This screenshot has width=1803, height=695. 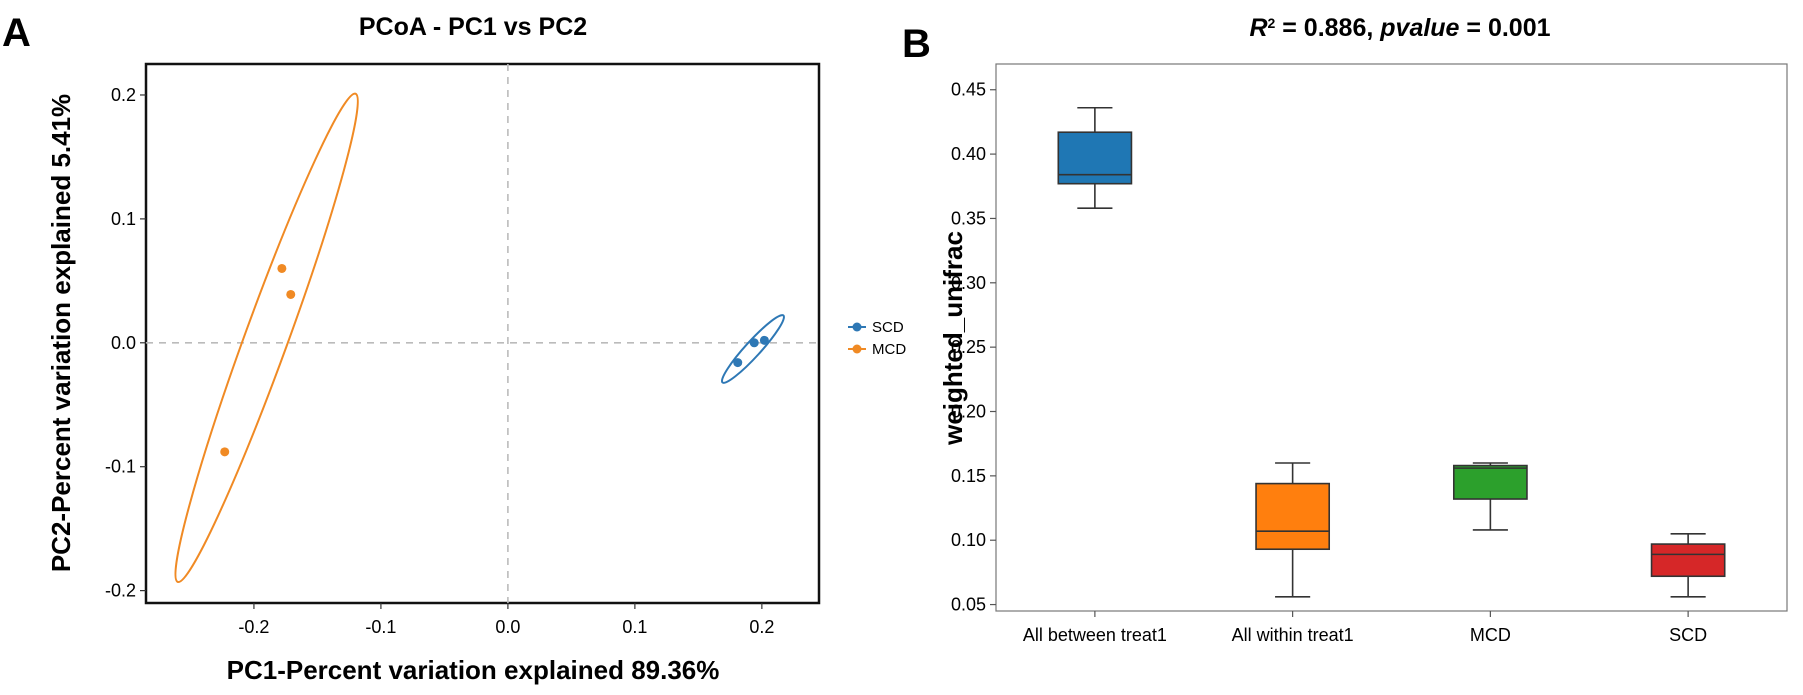 What do you see at coordinates (1490, 635) in the screenshot?
I see `boxplot-x-tick-label: MCD` at bounding box center [1490, 635].